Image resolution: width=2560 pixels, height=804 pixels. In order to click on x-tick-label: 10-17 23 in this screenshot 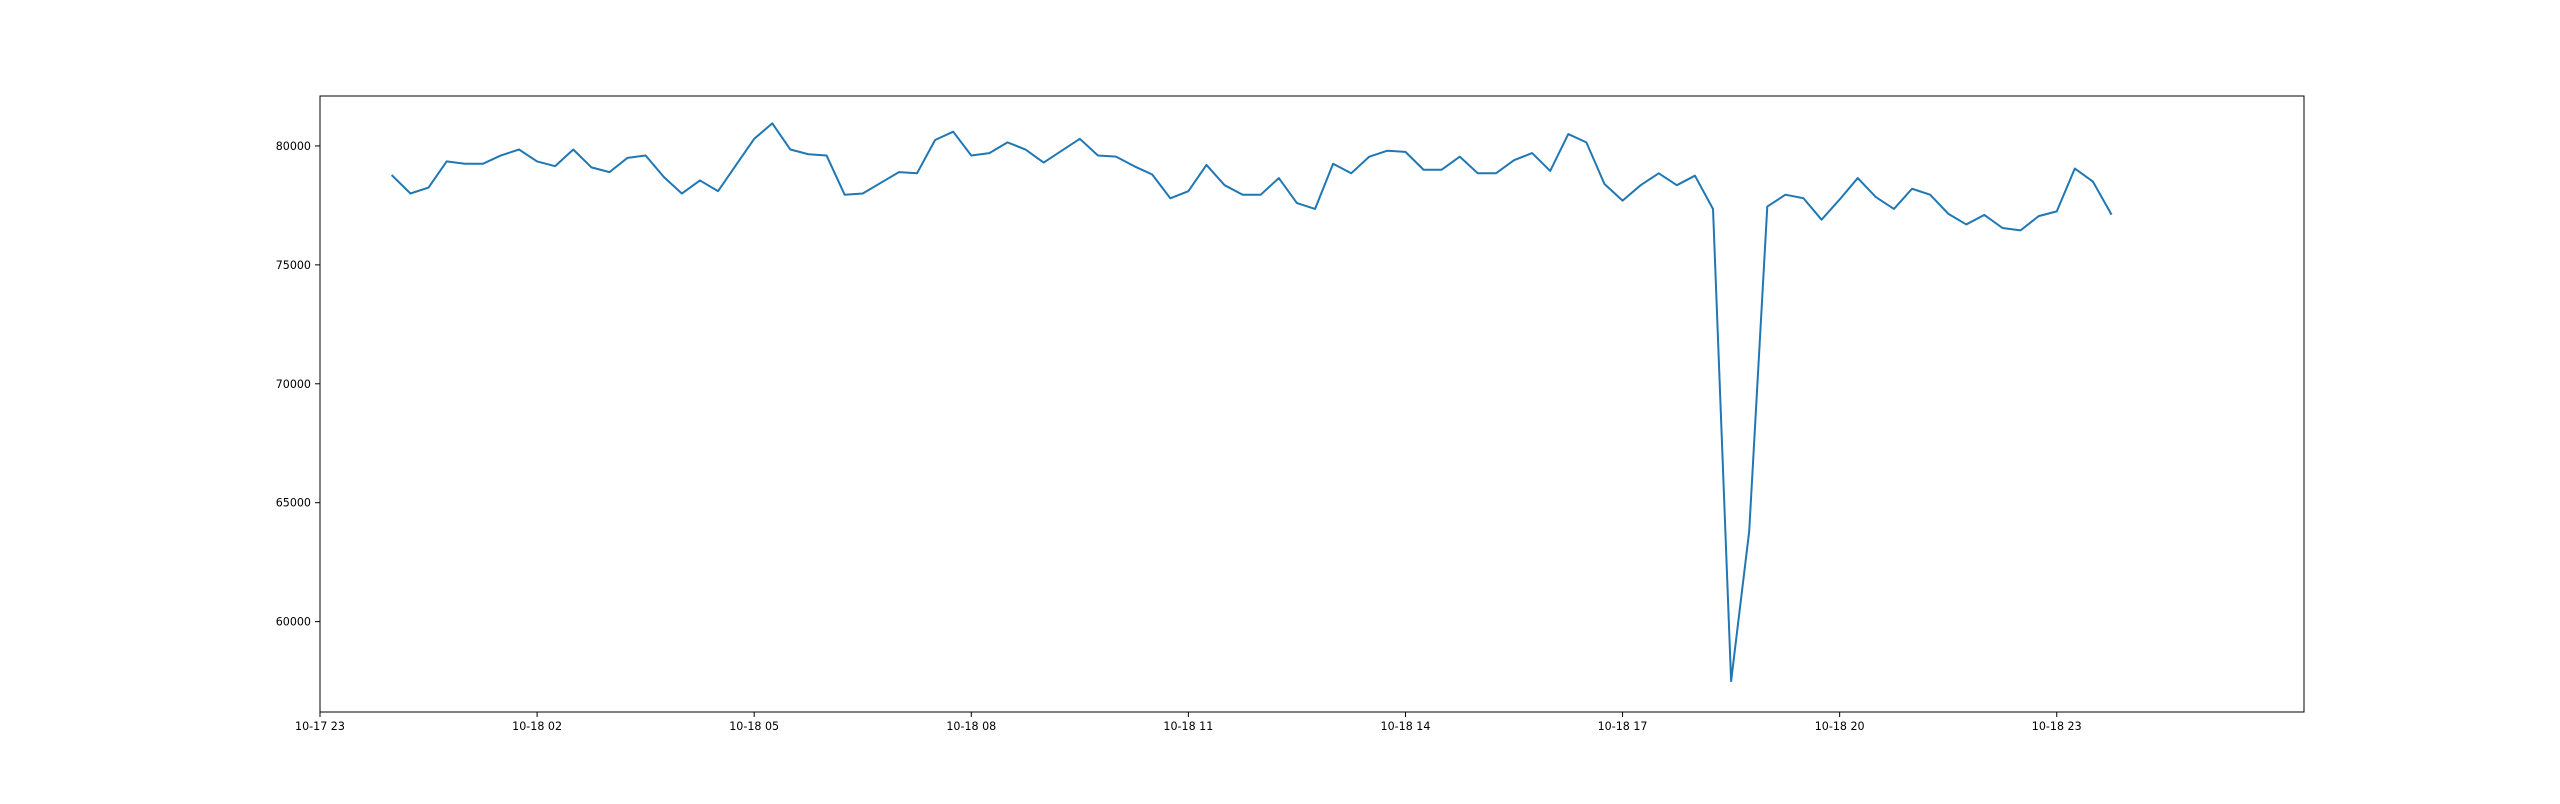, I will do `click(320, 726)`.